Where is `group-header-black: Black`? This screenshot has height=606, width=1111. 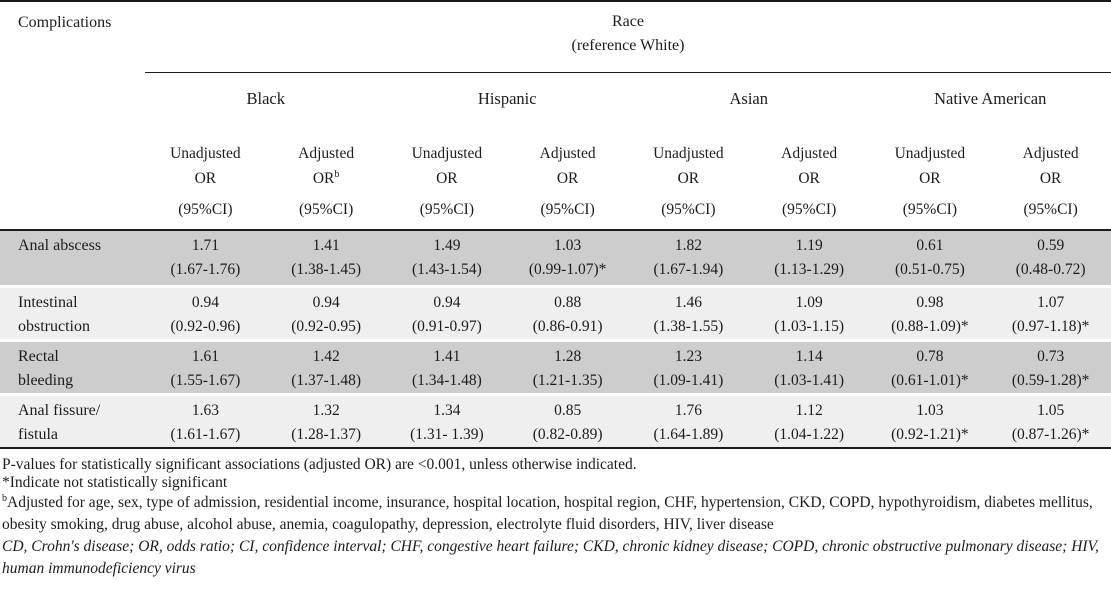 group-header-black: Black is located at coordinates (266, 98).